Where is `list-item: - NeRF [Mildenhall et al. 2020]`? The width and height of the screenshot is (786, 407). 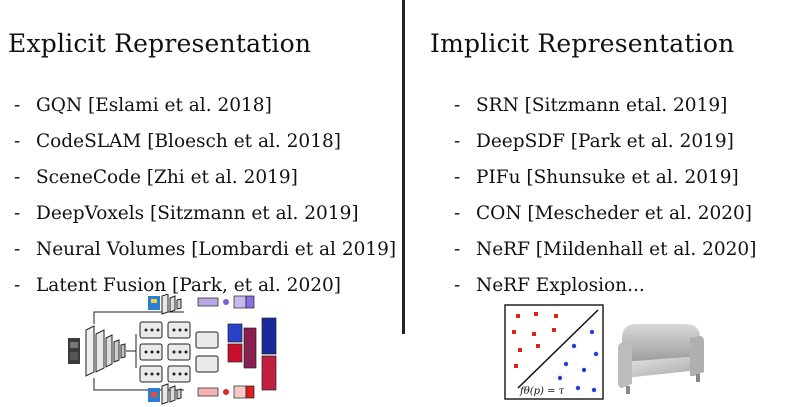 list-item: - NeRF [Mildenhall et al. 2020] is located at coordinates (605, 250).